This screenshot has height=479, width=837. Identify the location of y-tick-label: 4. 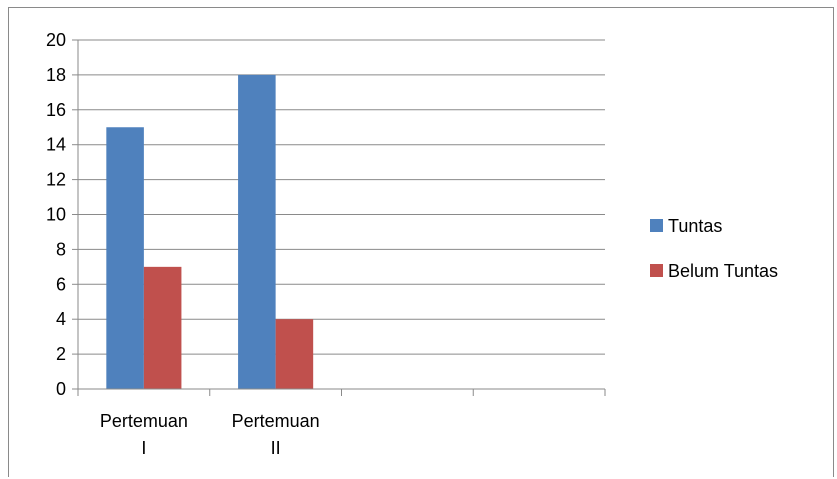
(61, 319).